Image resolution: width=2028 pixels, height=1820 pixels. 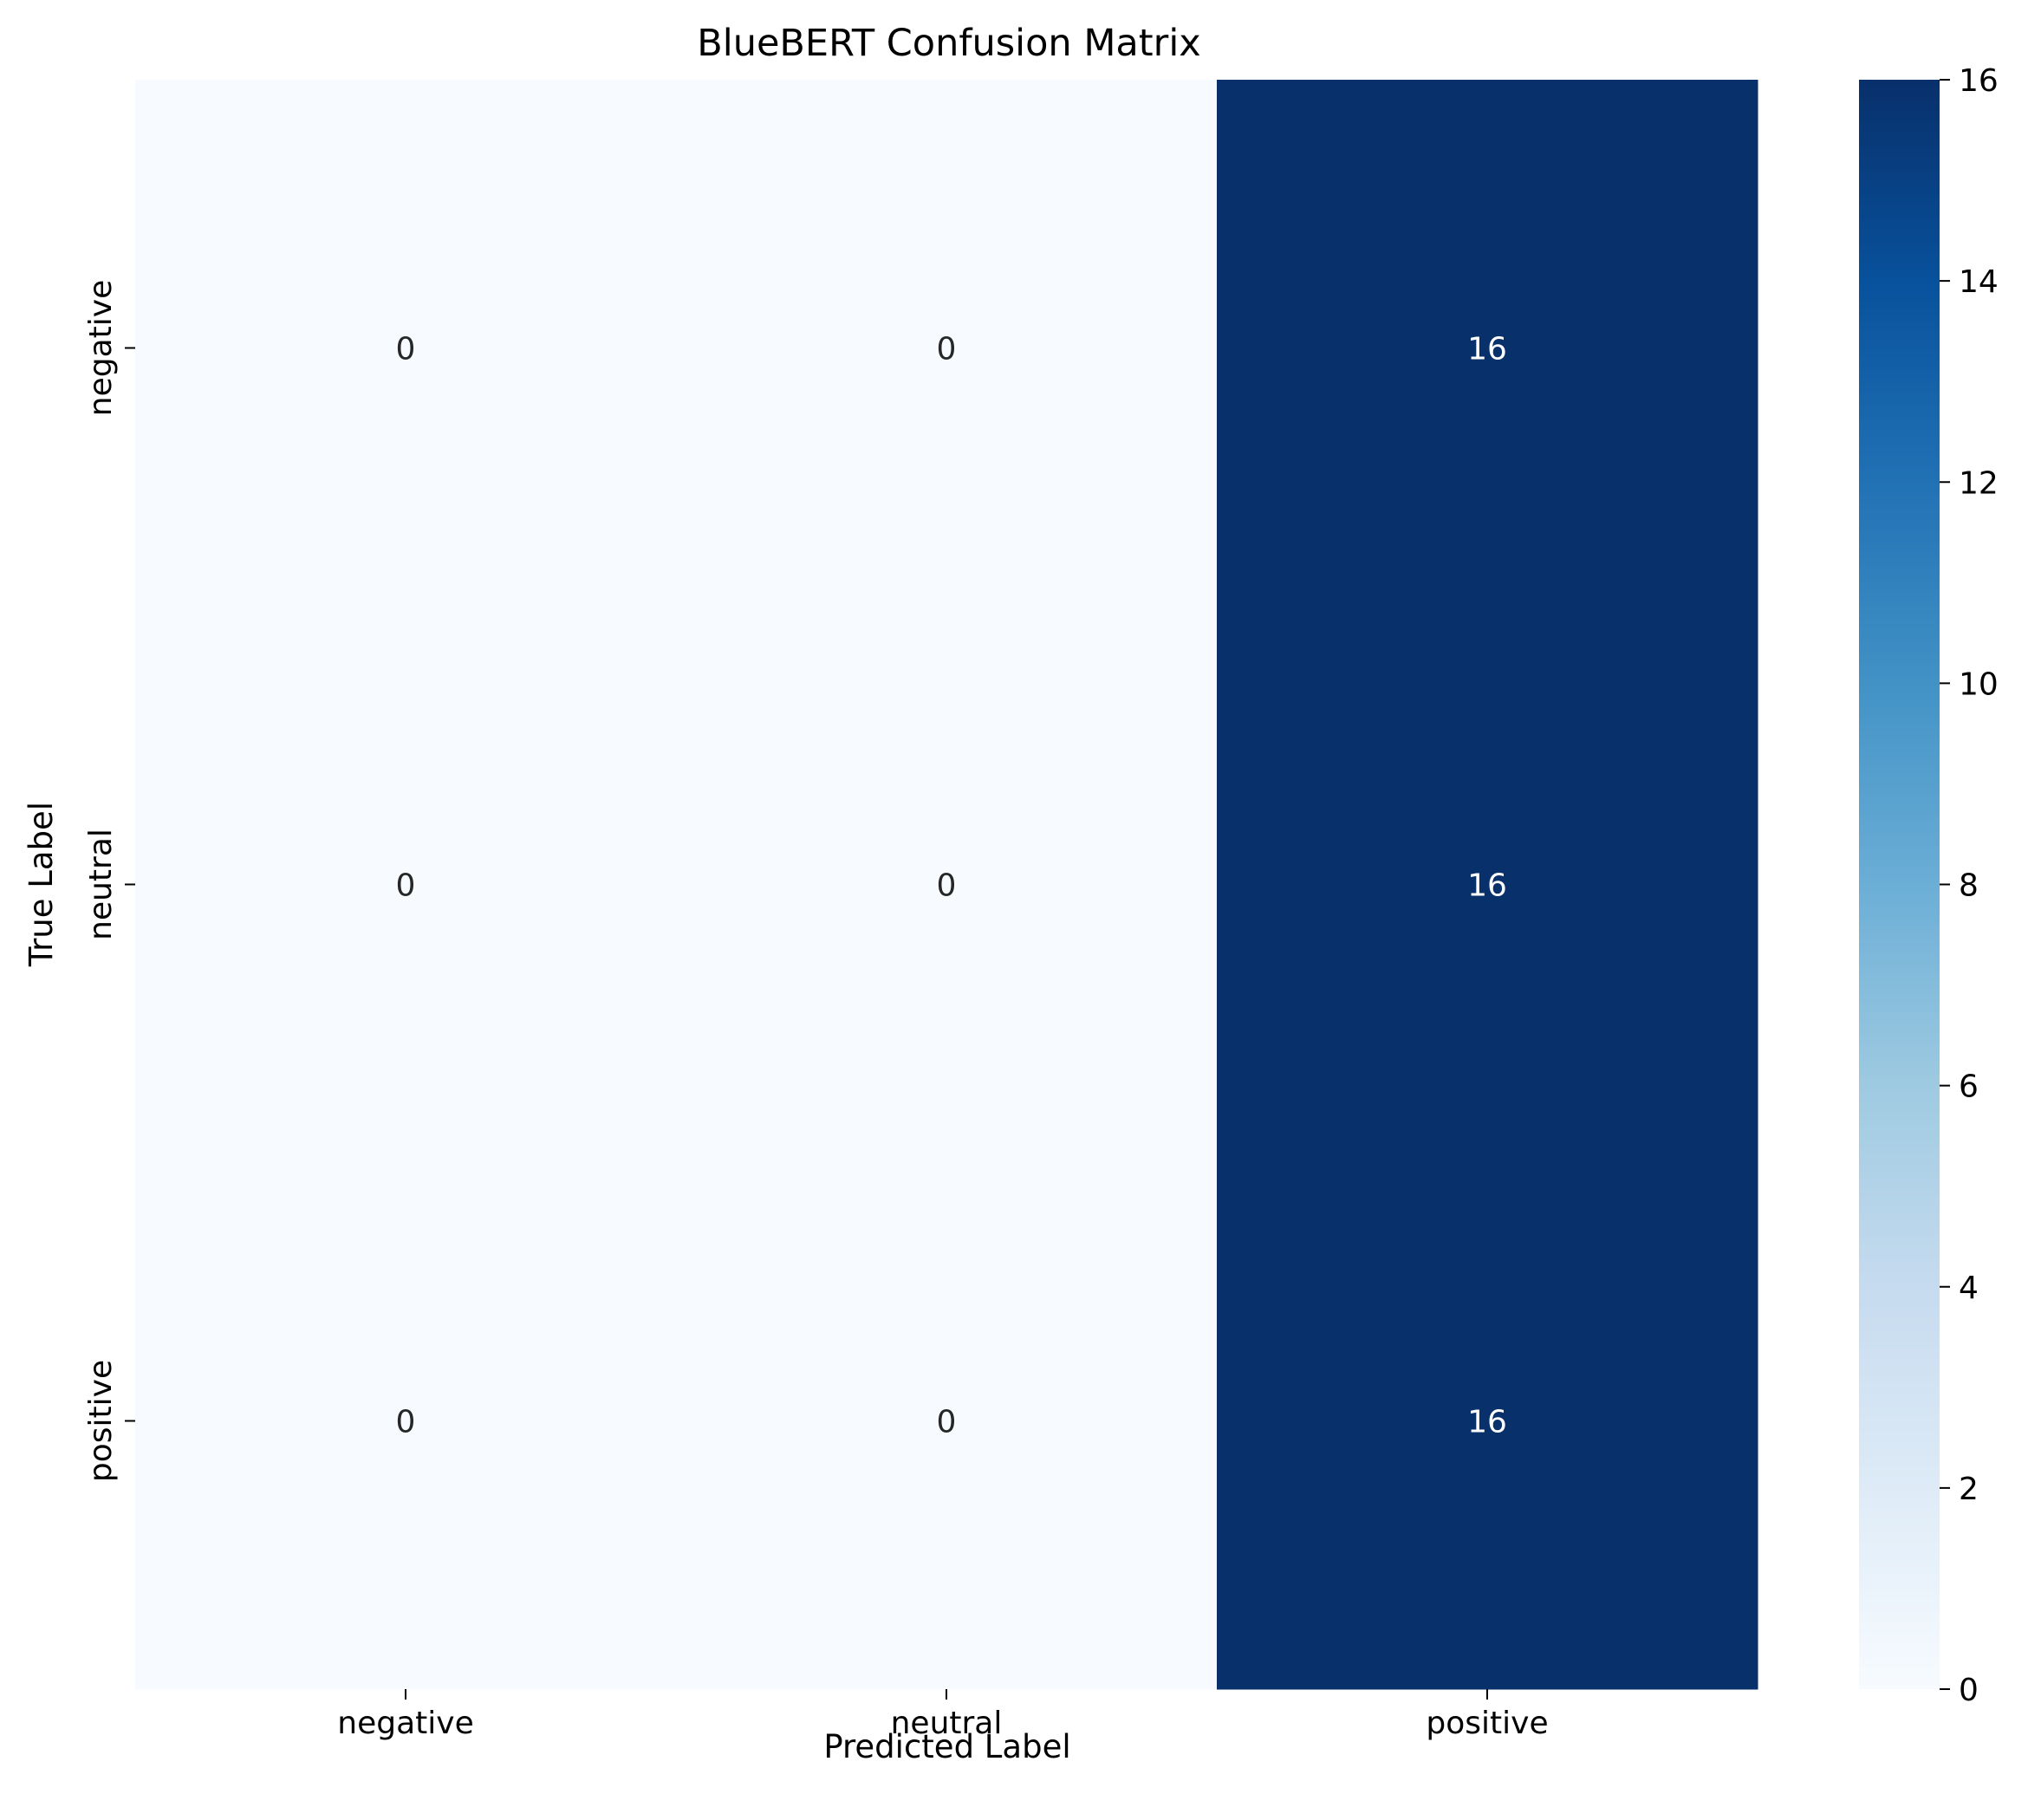 I want to click on x-tick-label: neutral, so click(x=947, y=1723).